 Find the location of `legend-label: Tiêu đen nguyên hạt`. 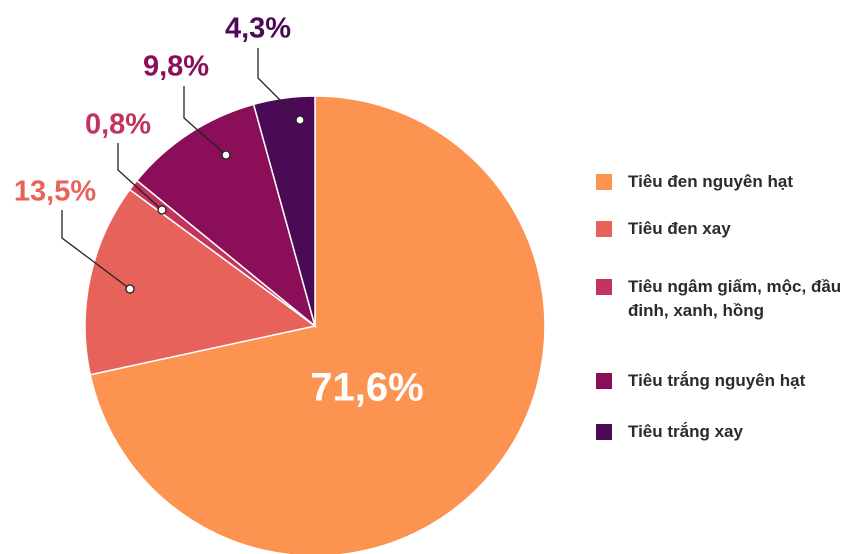

legend-label: Tiêu đen nguyên hạt is located at coordinates (710, 181).